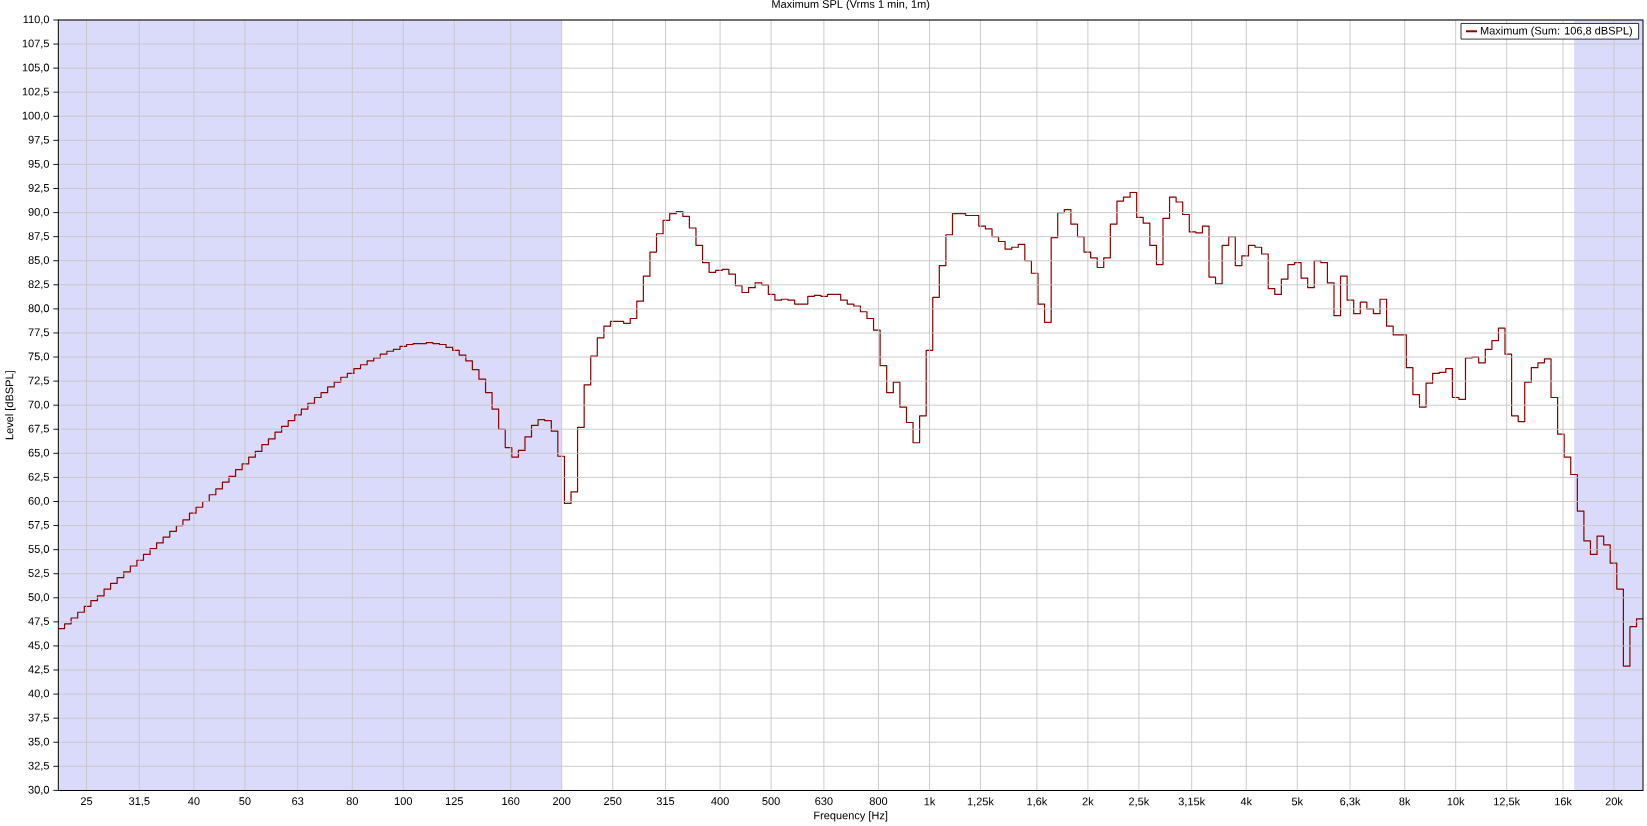 This screenshot has width=1647, height=826. I want to click on y-tick-label: 57,5, so click(38, 526).